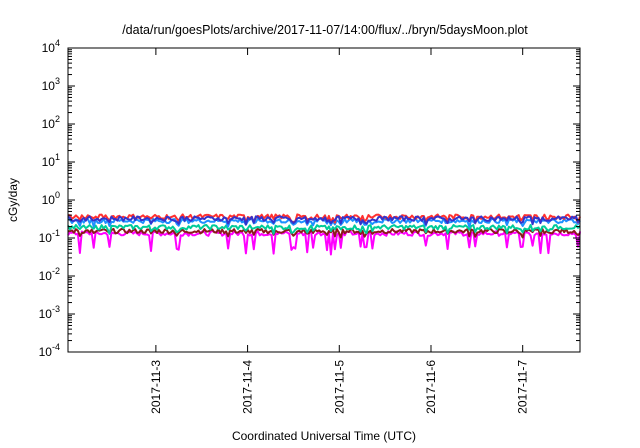 The image size is (640, 448). I want to click on x-tick-label: 2017-11-7, so click(523, 387).